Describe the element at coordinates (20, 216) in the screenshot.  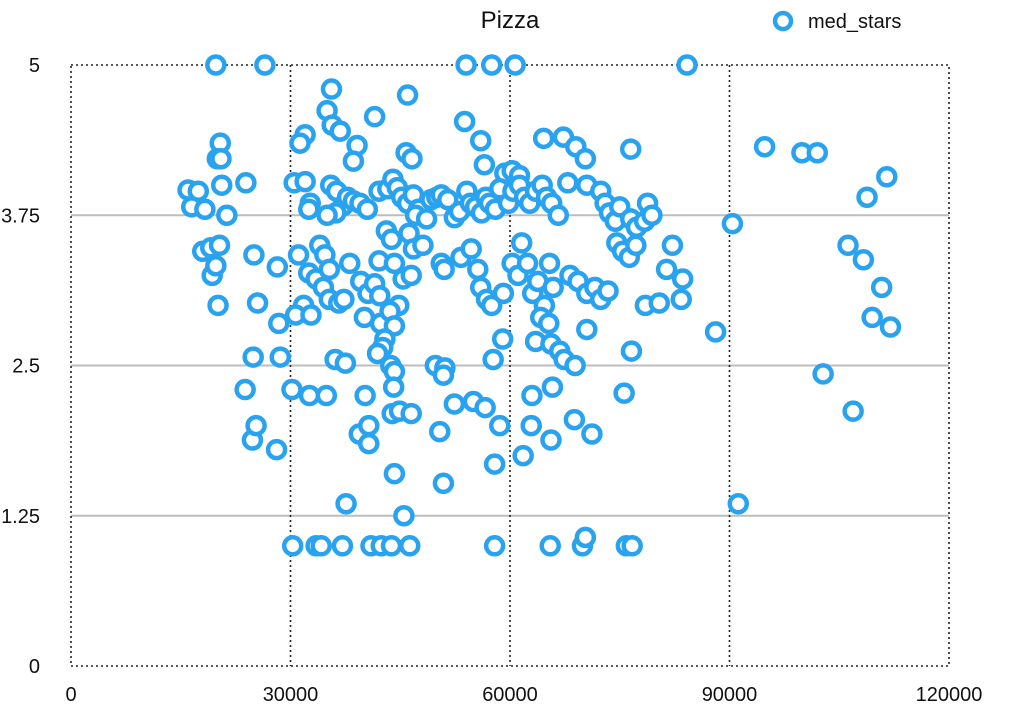
I see `y-tick-label: 3.75` at that location.